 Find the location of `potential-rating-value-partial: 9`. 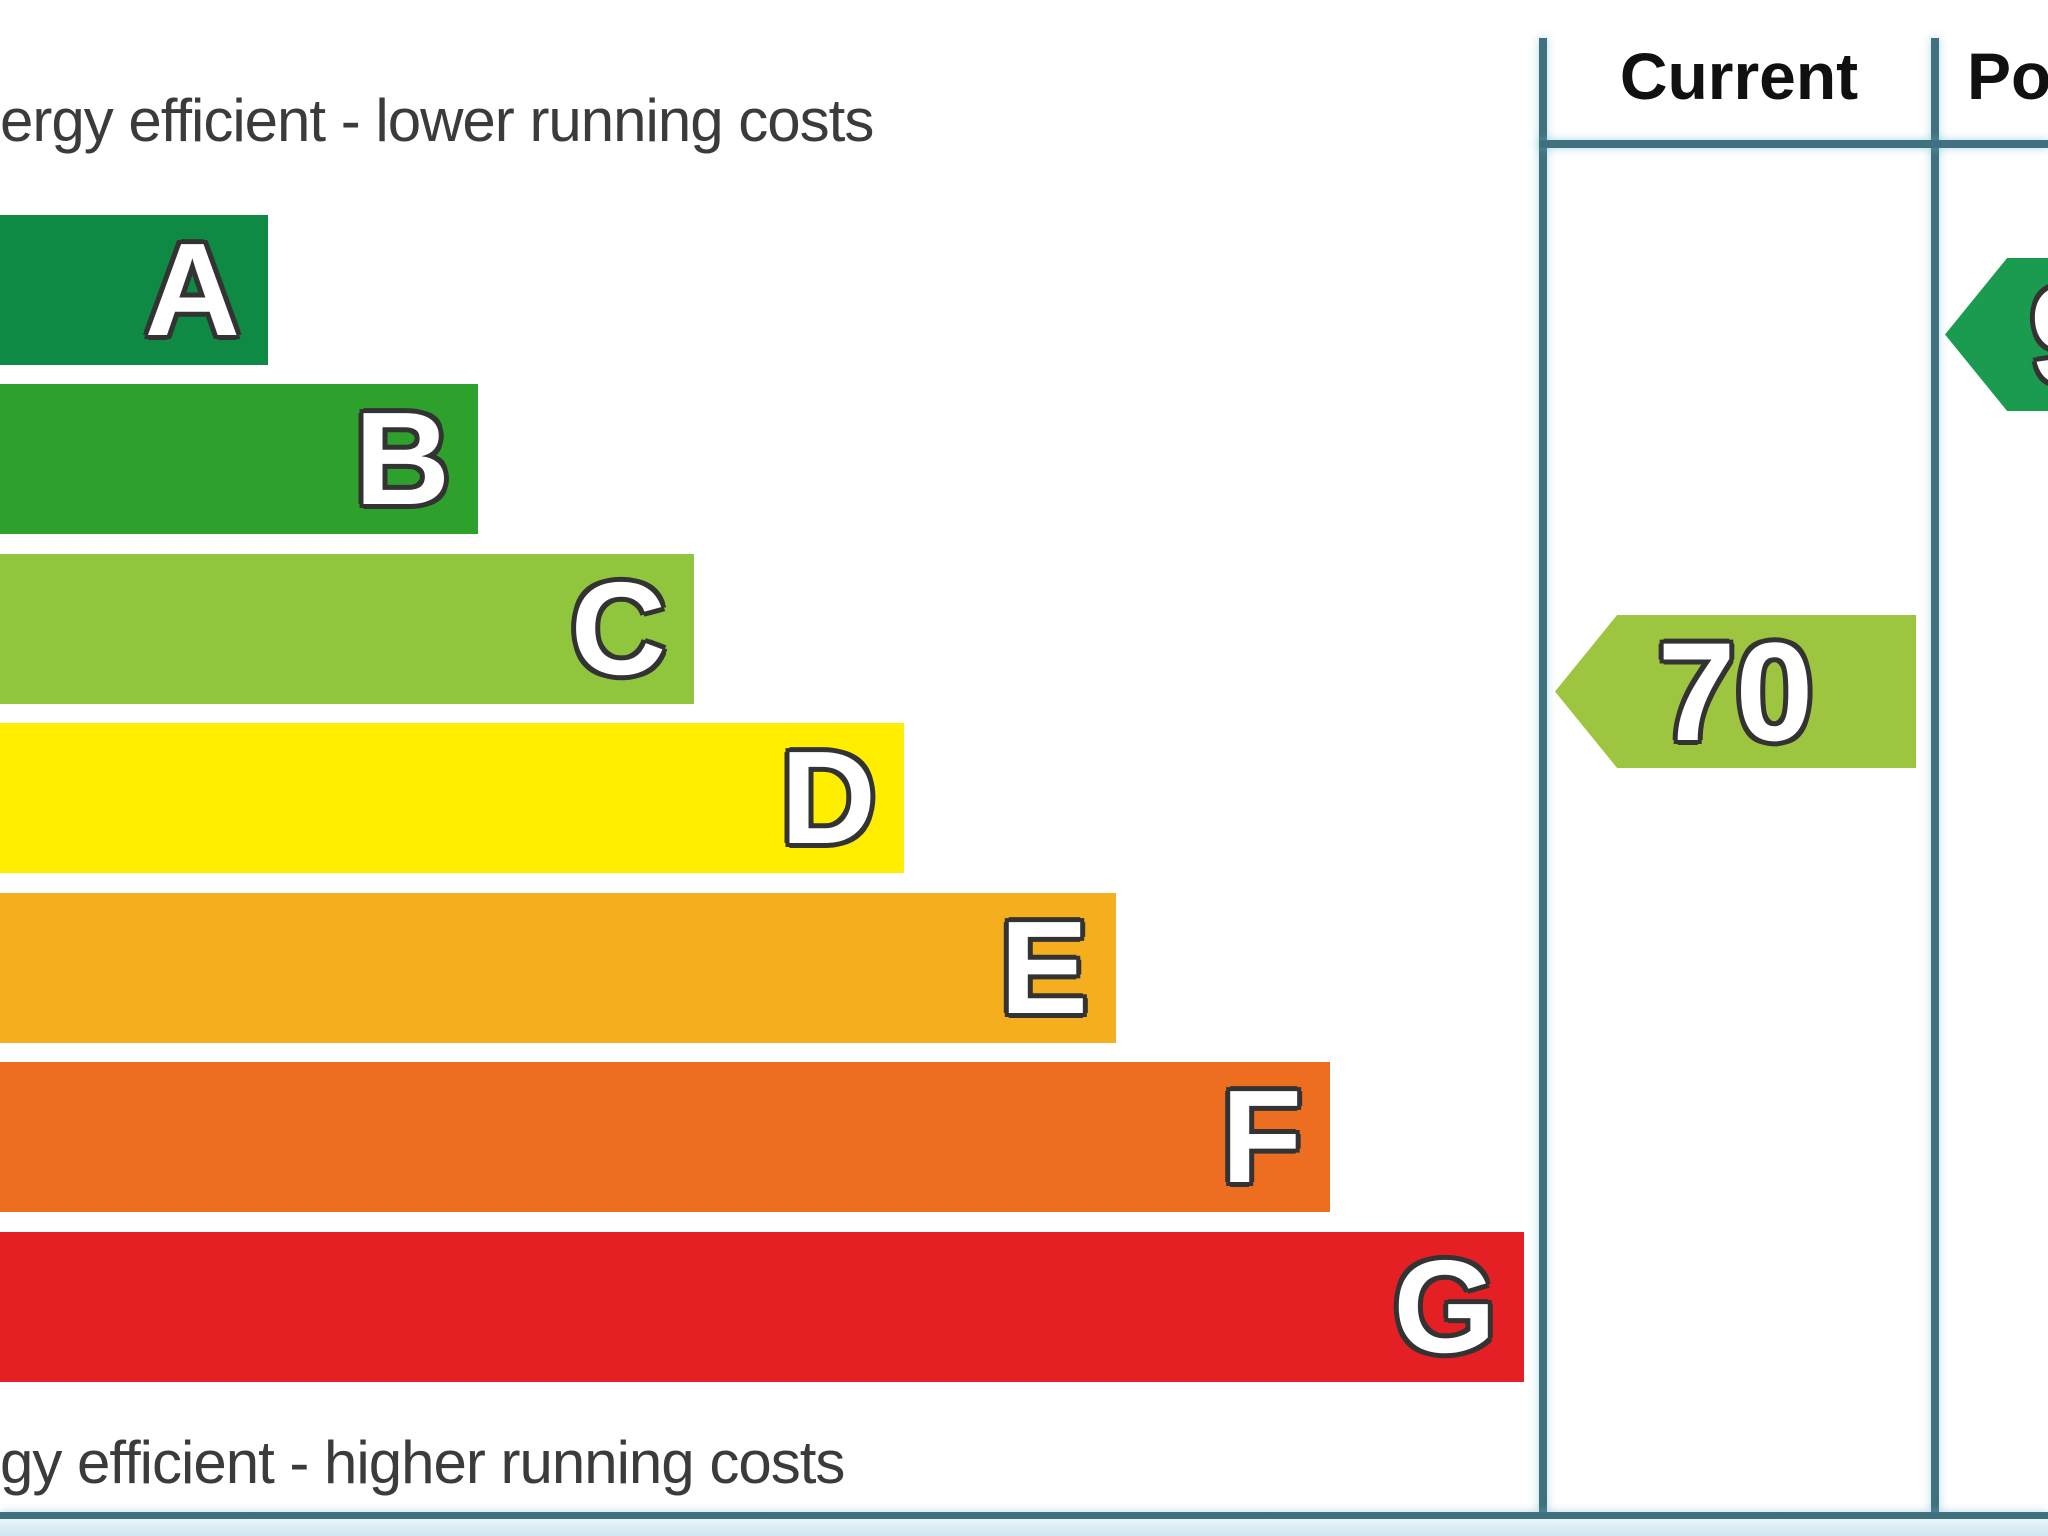

potential-rating-value-partial: 9 is located at coordinates (2039, 334).